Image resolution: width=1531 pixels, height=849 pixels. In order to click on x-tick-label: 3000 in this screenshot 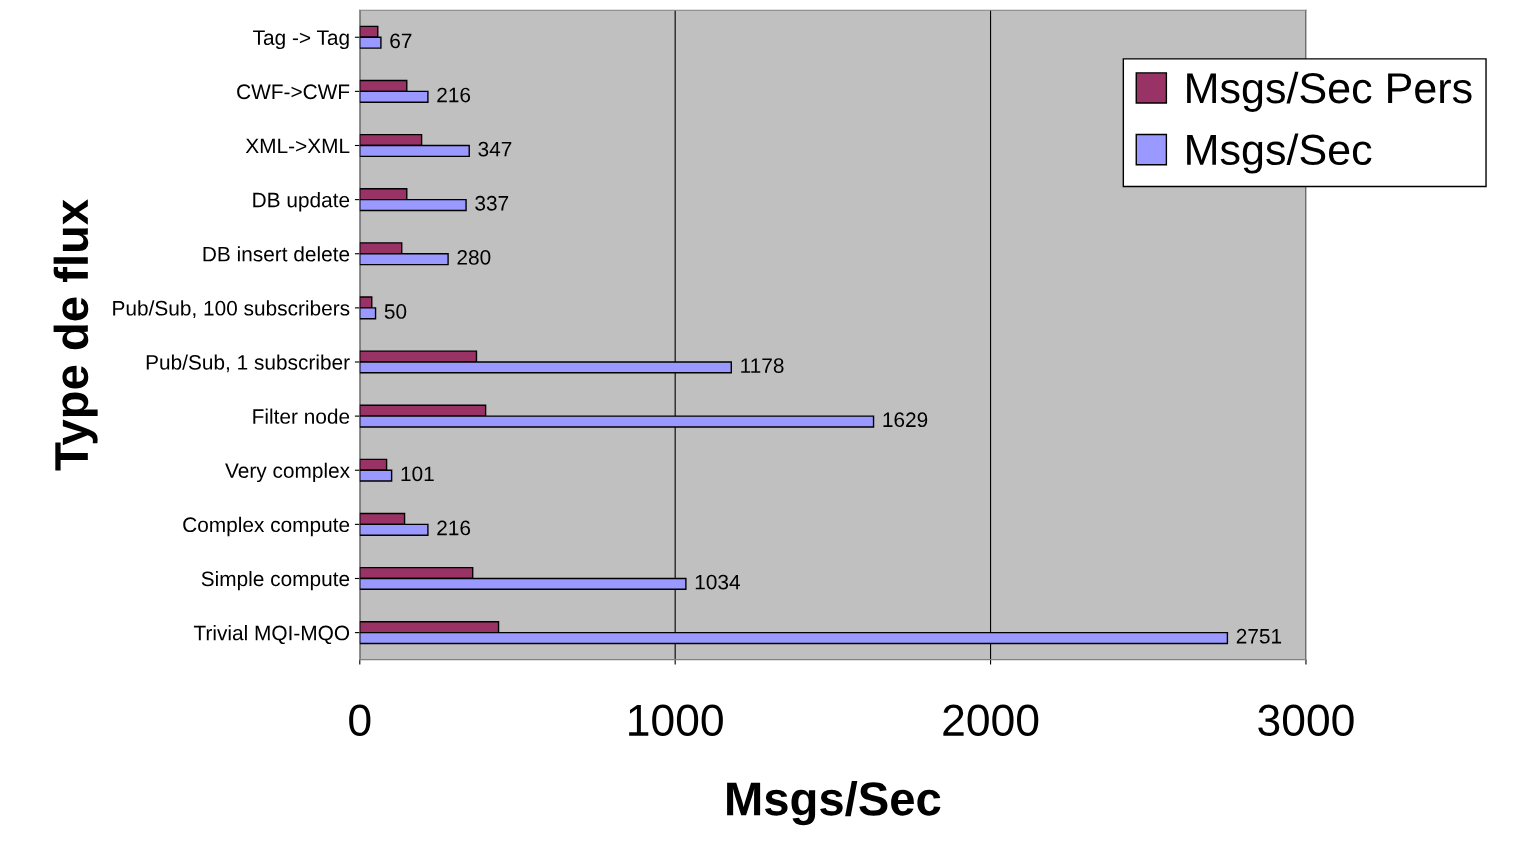, I will do `click(1306, 720)`.